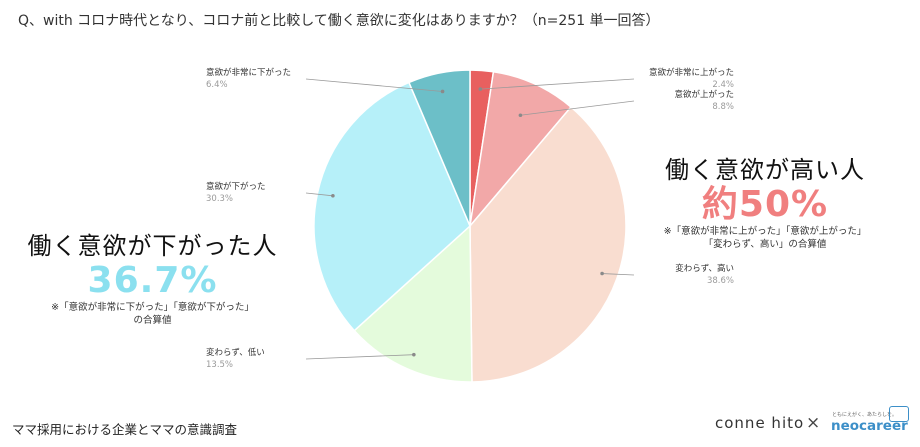 This screenshot has height=447, width=920. I want to click on slice-label: 意欲が下がった, so click(236, 186).